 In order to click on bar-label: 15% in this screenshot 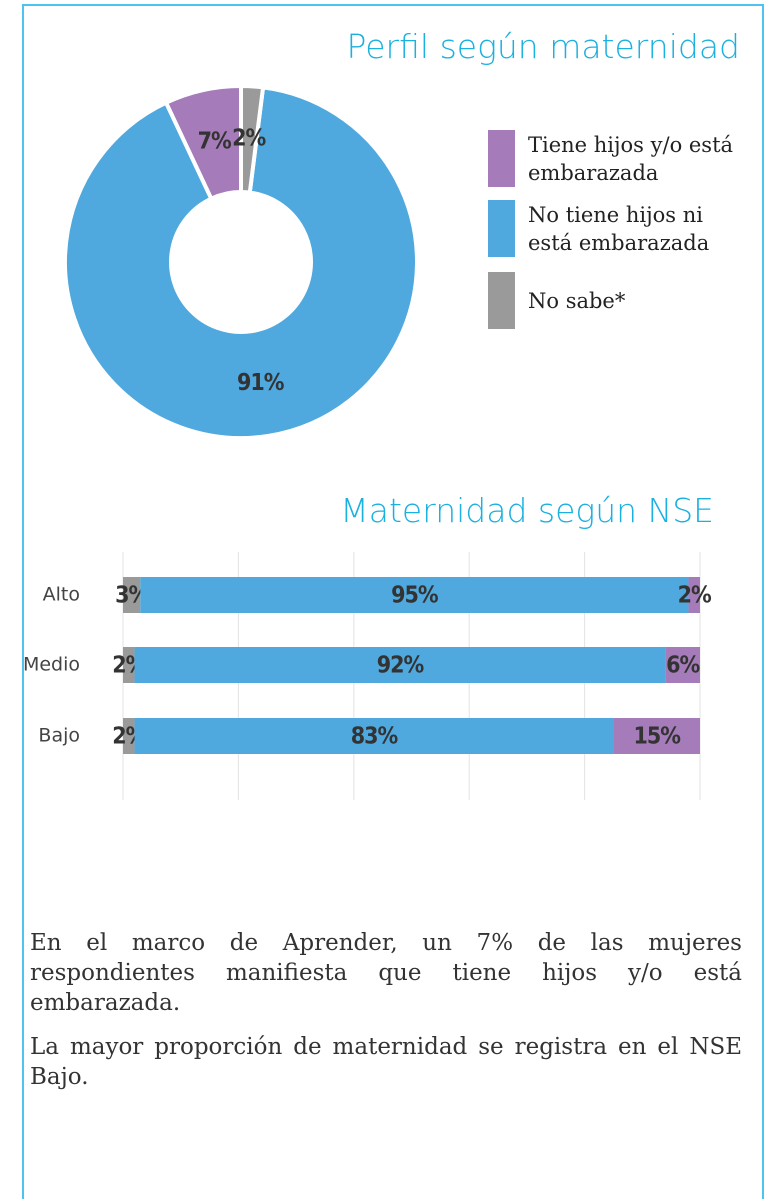, I will do `click(657, 737)`.